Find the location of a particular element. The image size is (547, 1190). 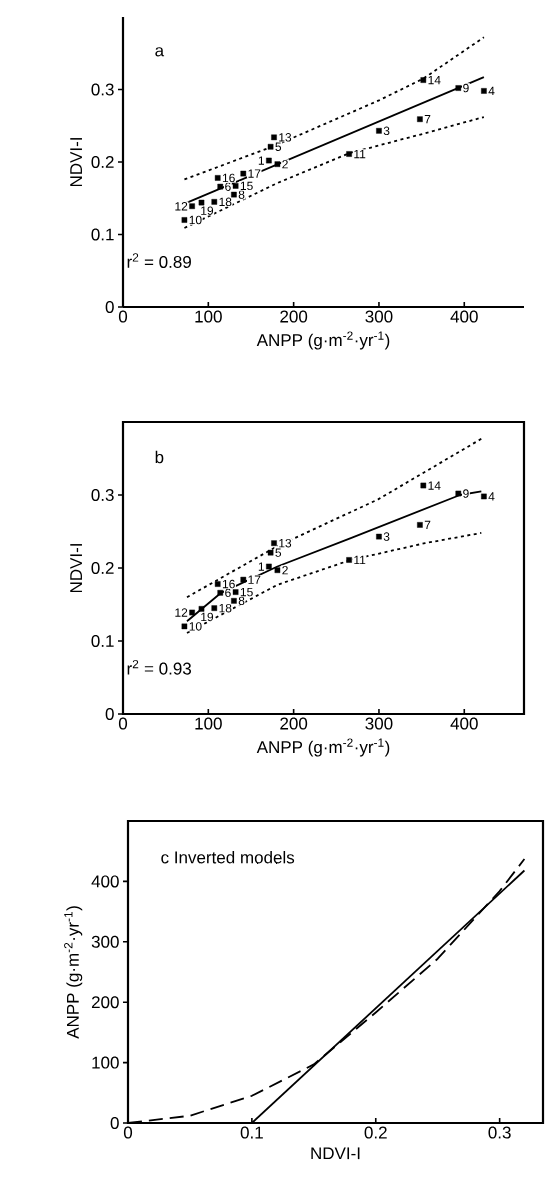

annotation: 2 is located at coordinates (285, 570).